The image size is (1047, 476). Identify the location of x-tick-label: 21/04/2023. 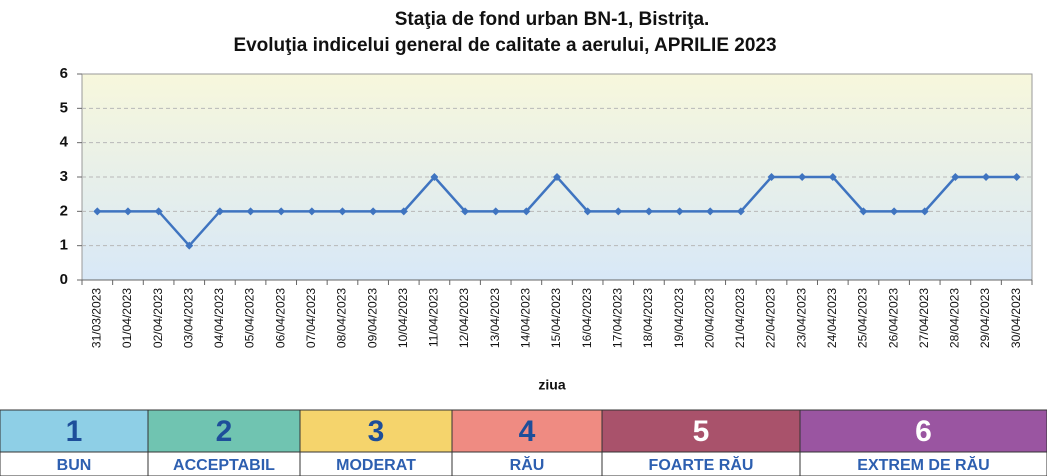
(740, 318).